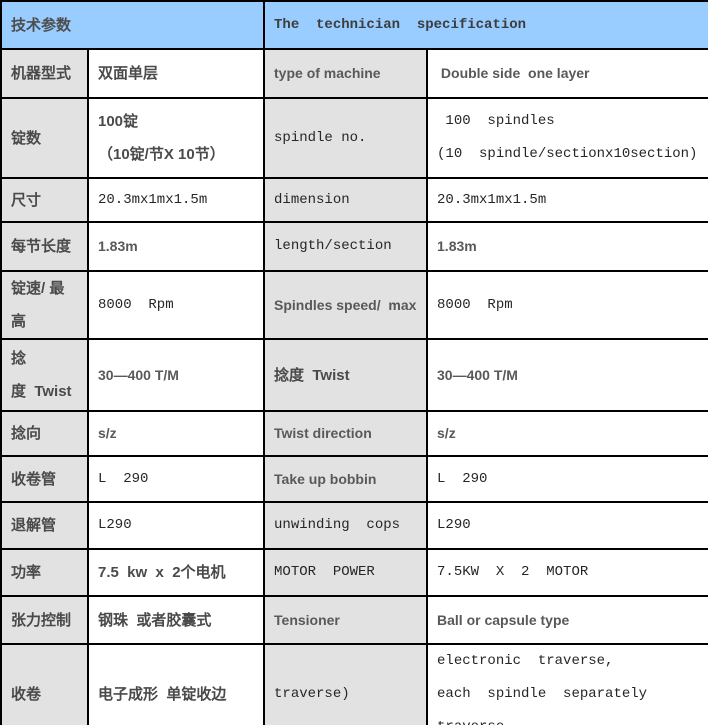  What do you see at coordinates (44, 572) in the screenshot?
I see `cell-label-zh: 功率` at bounding box center [44, 572].